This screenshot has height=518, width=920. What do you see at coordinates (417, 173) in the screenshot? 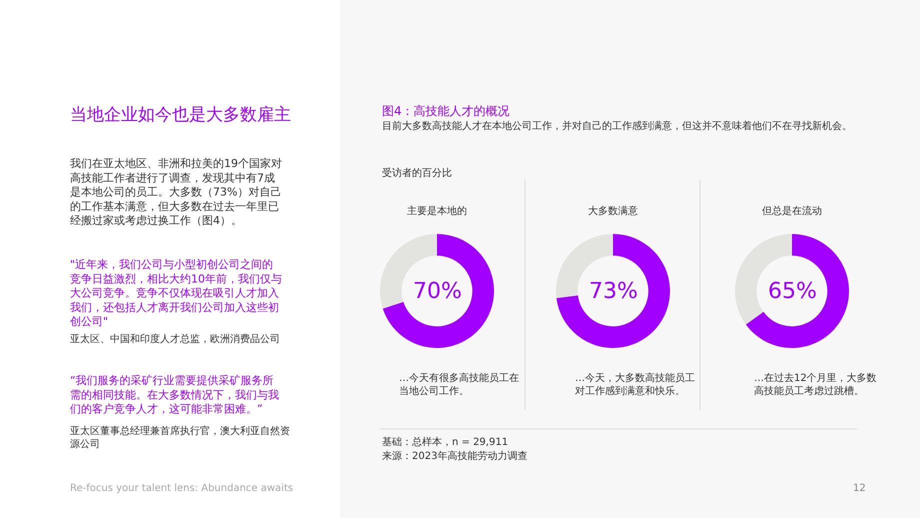
I see `text: 受访者的百分比` at bounding box center [417, 173].